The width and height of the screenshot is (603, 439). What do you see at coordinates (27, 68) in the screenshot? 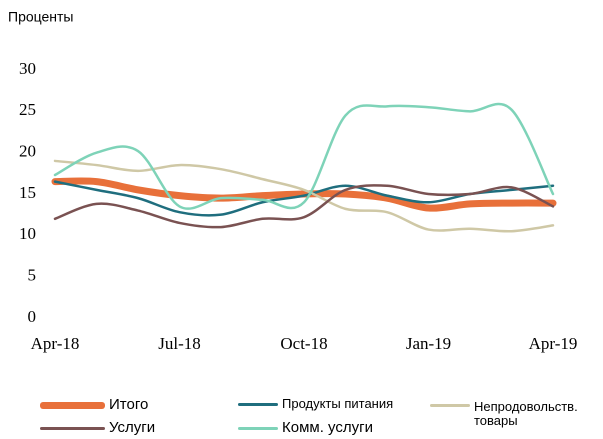
I see `y-tick-label: 30` at bounding box center [27, 68].